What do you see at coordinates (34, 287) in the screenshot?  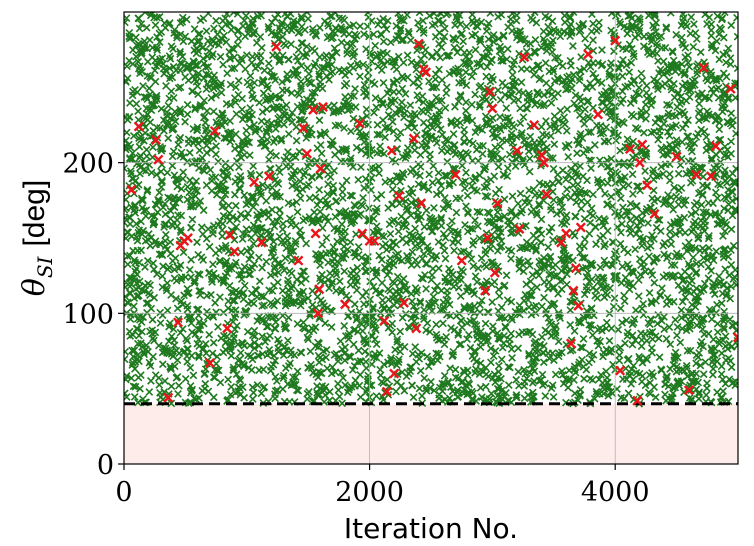 I see `y-axis-symbol: θ` at bounding box center [34, 287].